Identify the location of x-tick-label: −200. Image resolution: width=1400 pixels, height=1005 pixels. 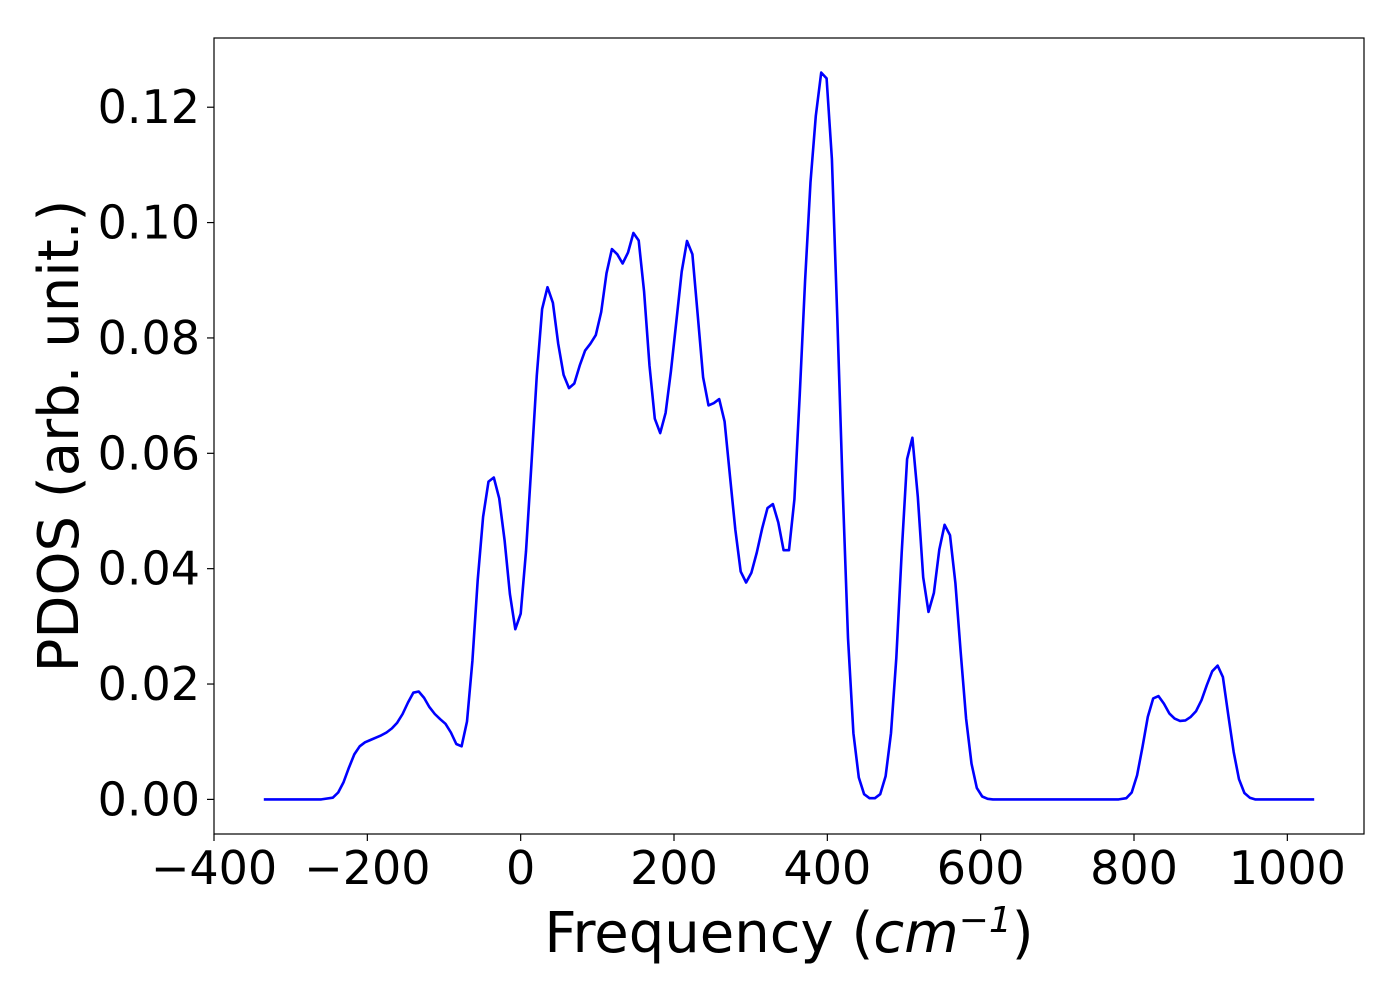
(367, 868).